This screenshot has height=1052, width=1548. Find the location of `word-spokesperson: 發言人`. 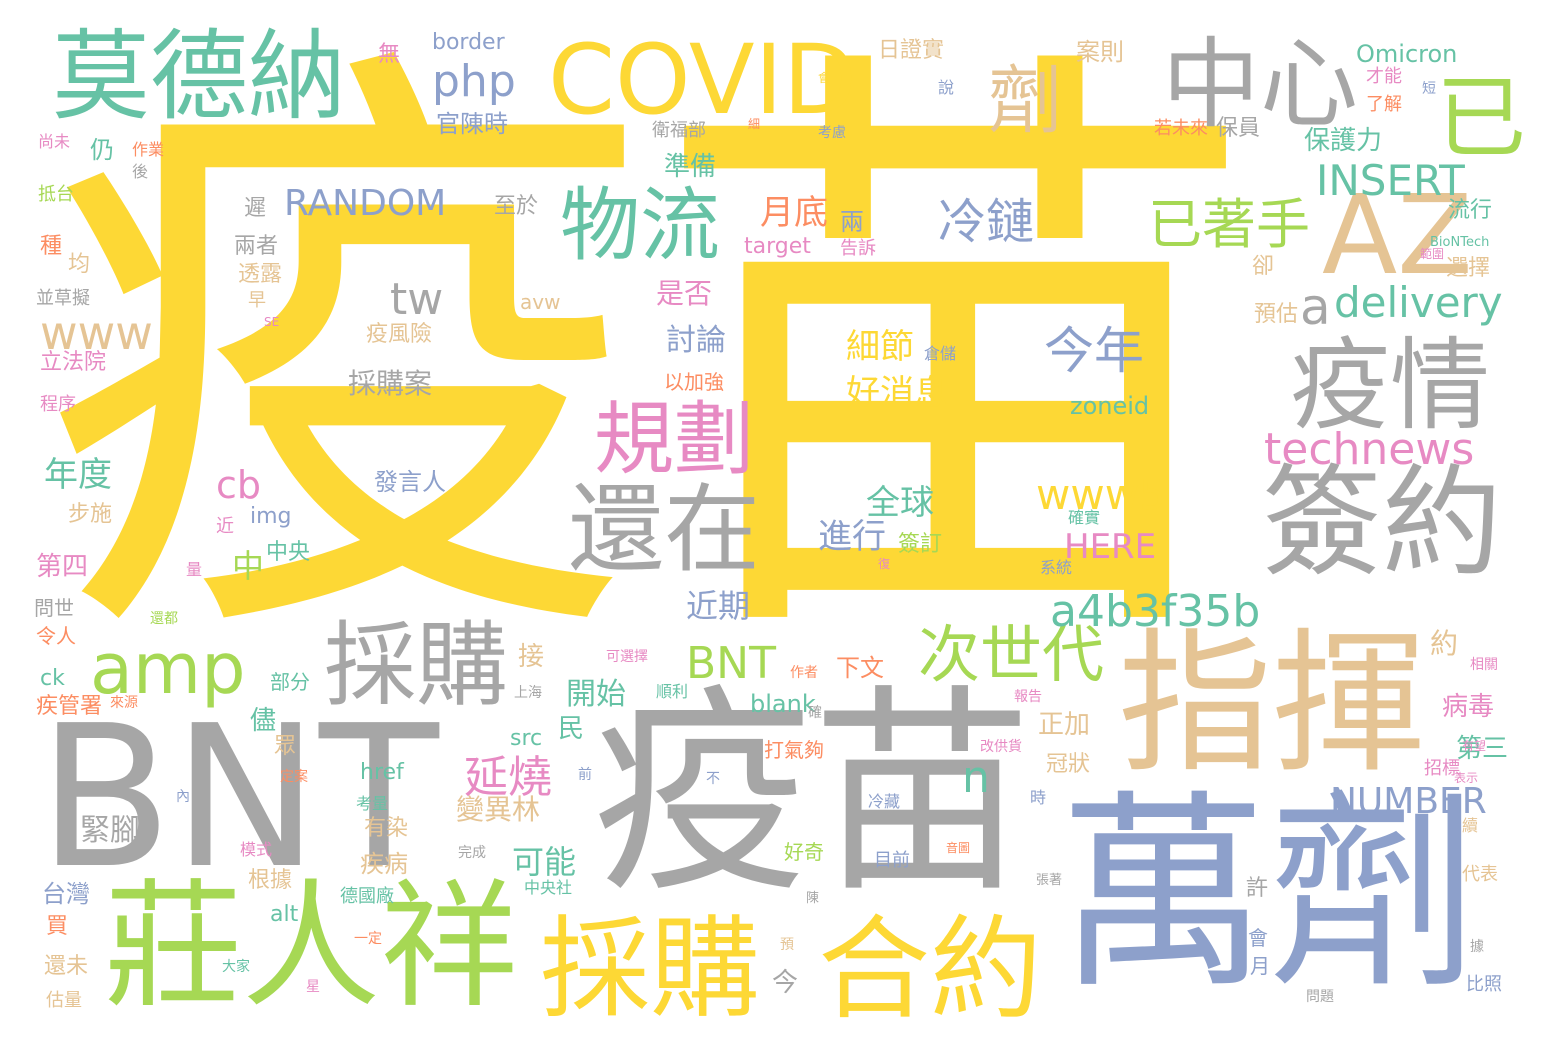

word-spokesperson: 發言人 is located at coordinates (410, 482).